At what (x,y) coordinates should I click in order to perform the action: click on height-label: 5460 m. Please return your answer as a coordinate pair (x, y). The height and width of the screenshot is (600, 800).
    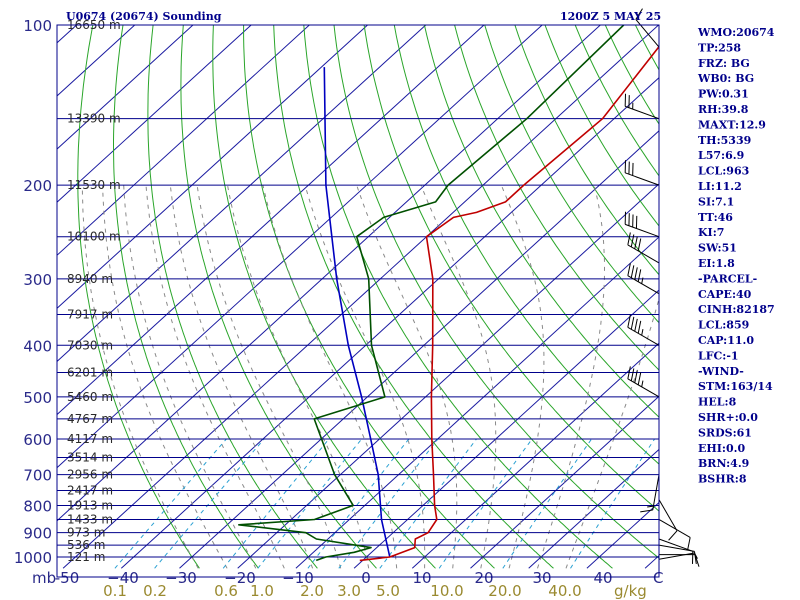
    Looking at the image, I should click on (90, 397).